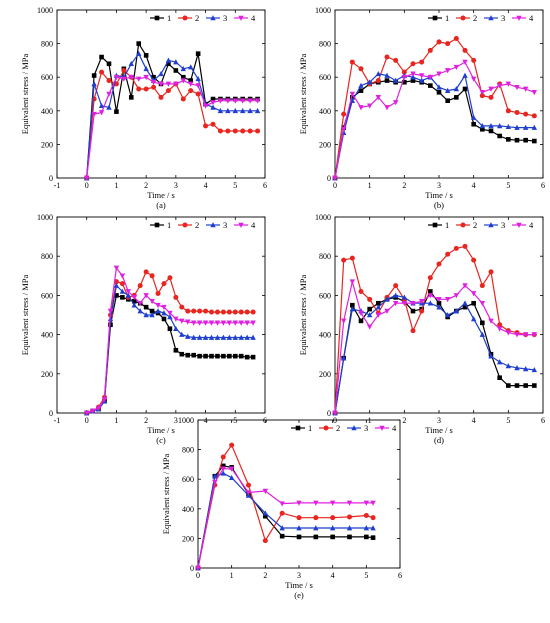  I want to click on y-tick-label: 0, so click(192, 568).